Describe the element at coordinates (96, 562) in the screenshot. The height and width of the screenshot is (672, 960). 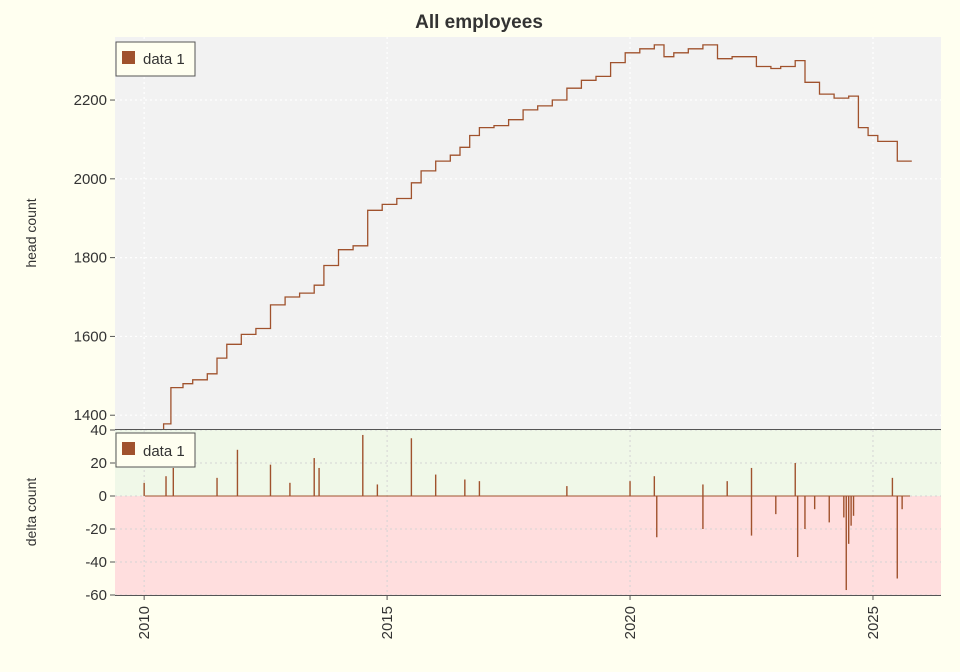
I see `y-tick-label: -40` at that location.